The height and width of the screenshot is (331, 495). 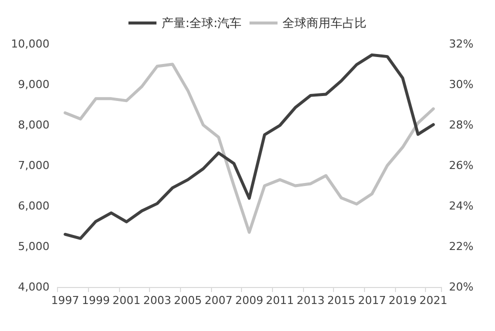 I want to click on y2-tick-label: 20%, so click(x=461, y=287).